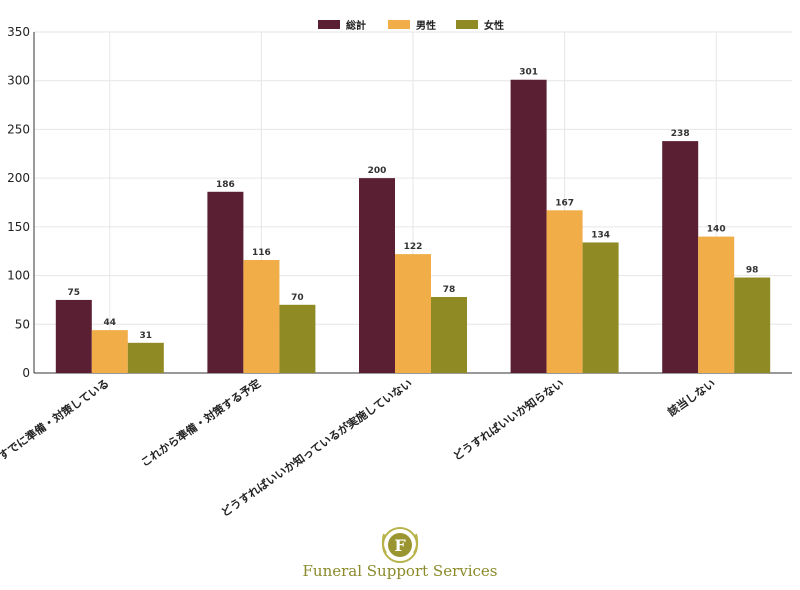  I want to click on y-tick-label: 100, so click(18, 276).